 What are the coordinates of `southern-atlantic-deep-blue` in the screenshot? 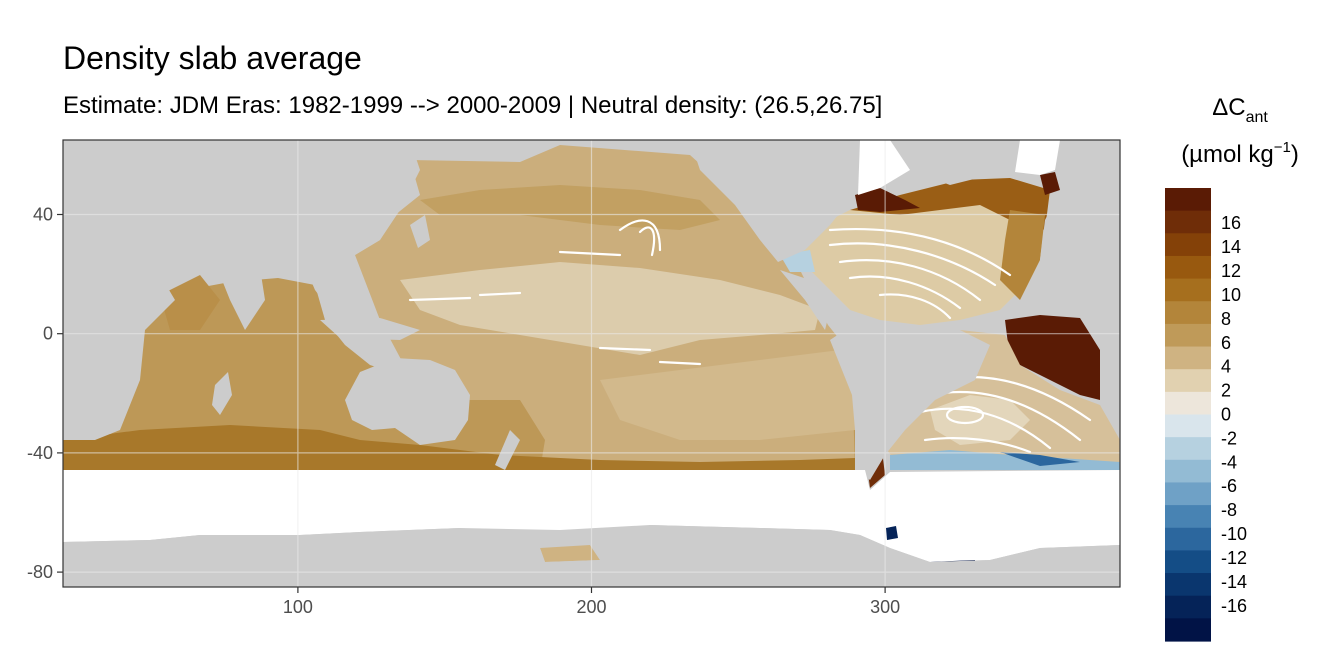 It's located at (1040, 459).